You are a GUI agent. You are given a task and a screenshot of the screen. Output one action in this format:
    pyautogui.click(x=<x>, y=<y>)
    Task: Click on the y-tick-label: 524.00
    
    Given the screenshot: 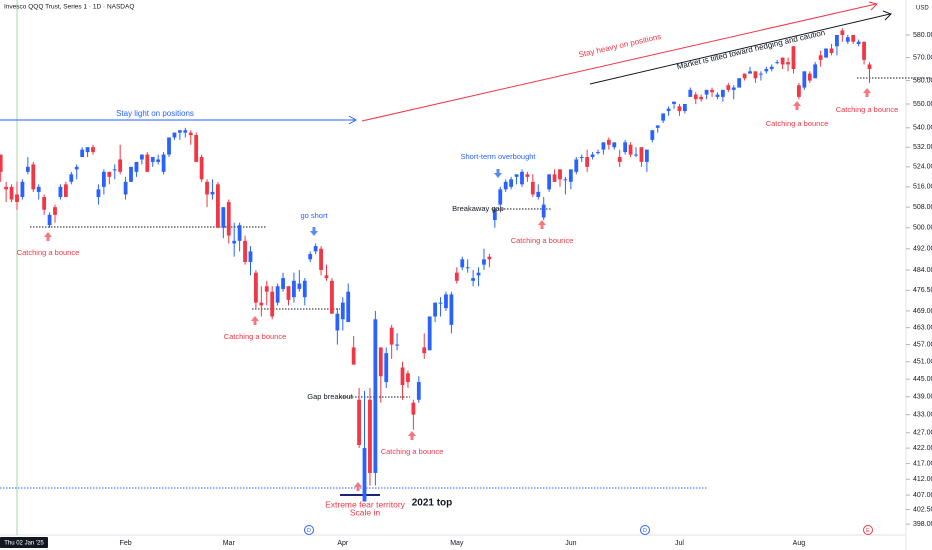 What is the action you would take?
    pyautogui.click(x=922, y=167)
    